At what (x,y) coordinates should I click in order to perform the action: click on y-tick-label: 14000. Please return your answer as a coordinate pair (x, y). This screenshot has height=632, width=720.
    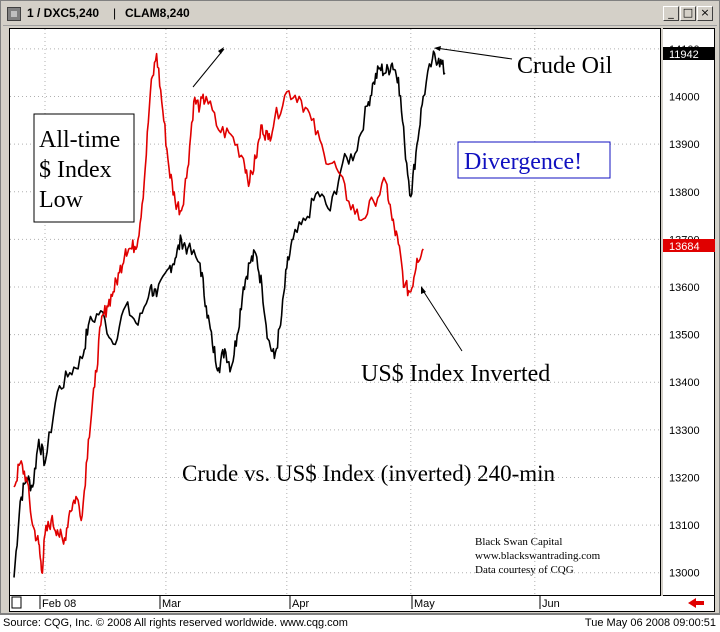
    Looking at the image, I should click on (684, 98).